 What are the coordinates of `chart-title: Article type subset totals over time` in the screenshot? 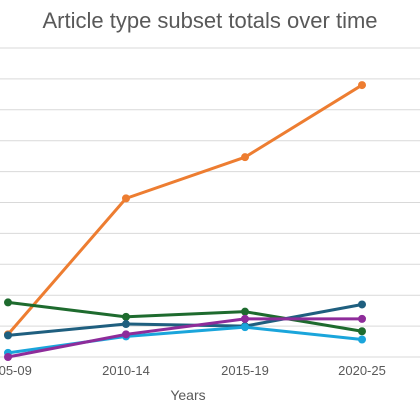 It's located at (210, 20).